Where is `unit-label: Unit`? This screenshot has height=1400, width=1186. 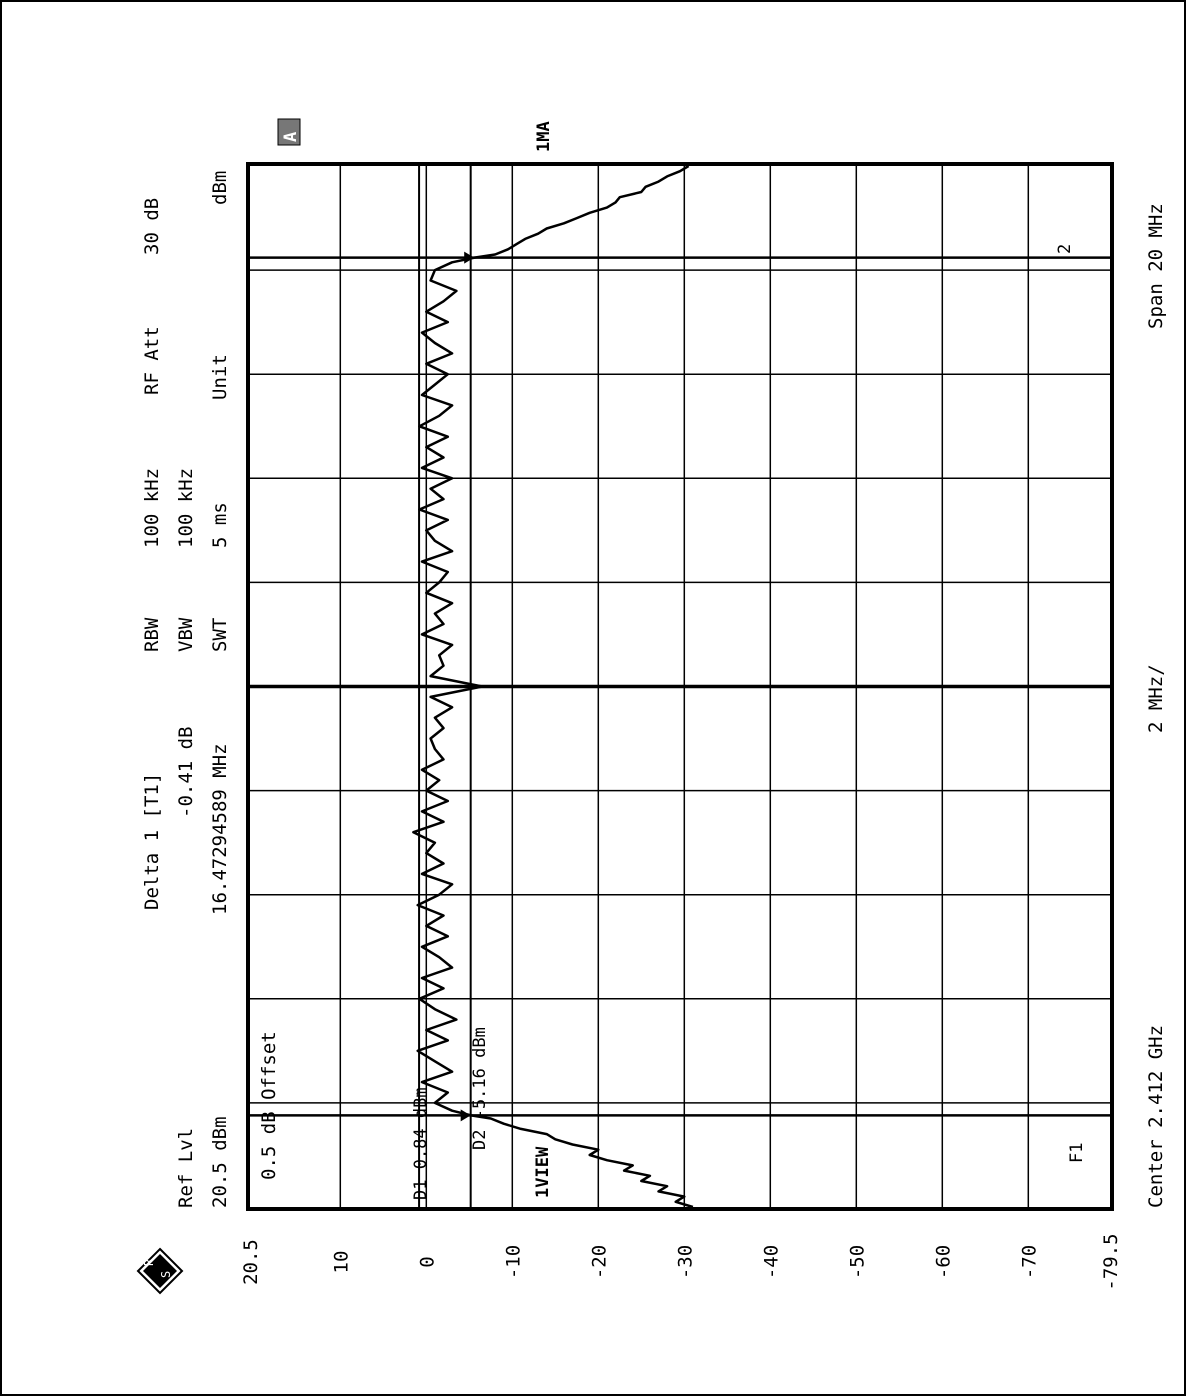 unit-label: Unit is located at coordinates (220, 377).